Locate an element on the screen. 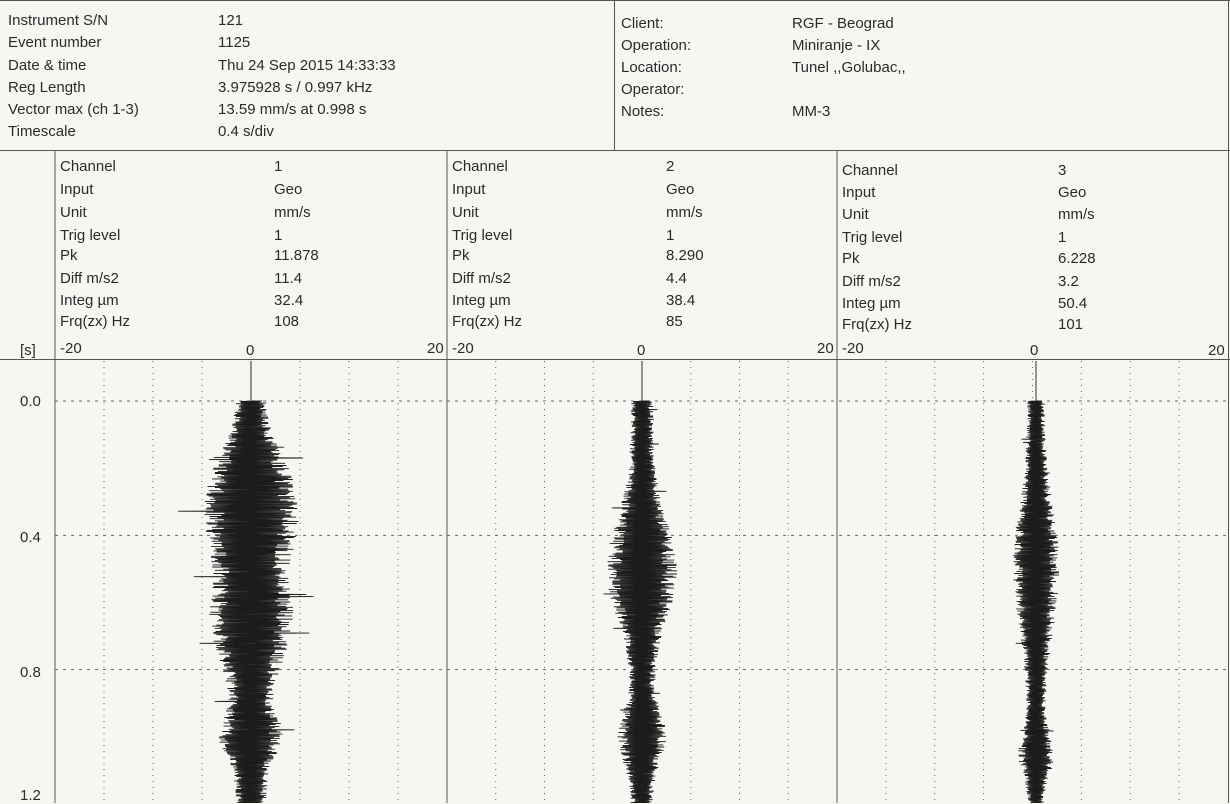 Image resolution: width=1230 pixels, height=804 pixels. ch3-xtick-min: -20 is located at coordinates (853, 348).